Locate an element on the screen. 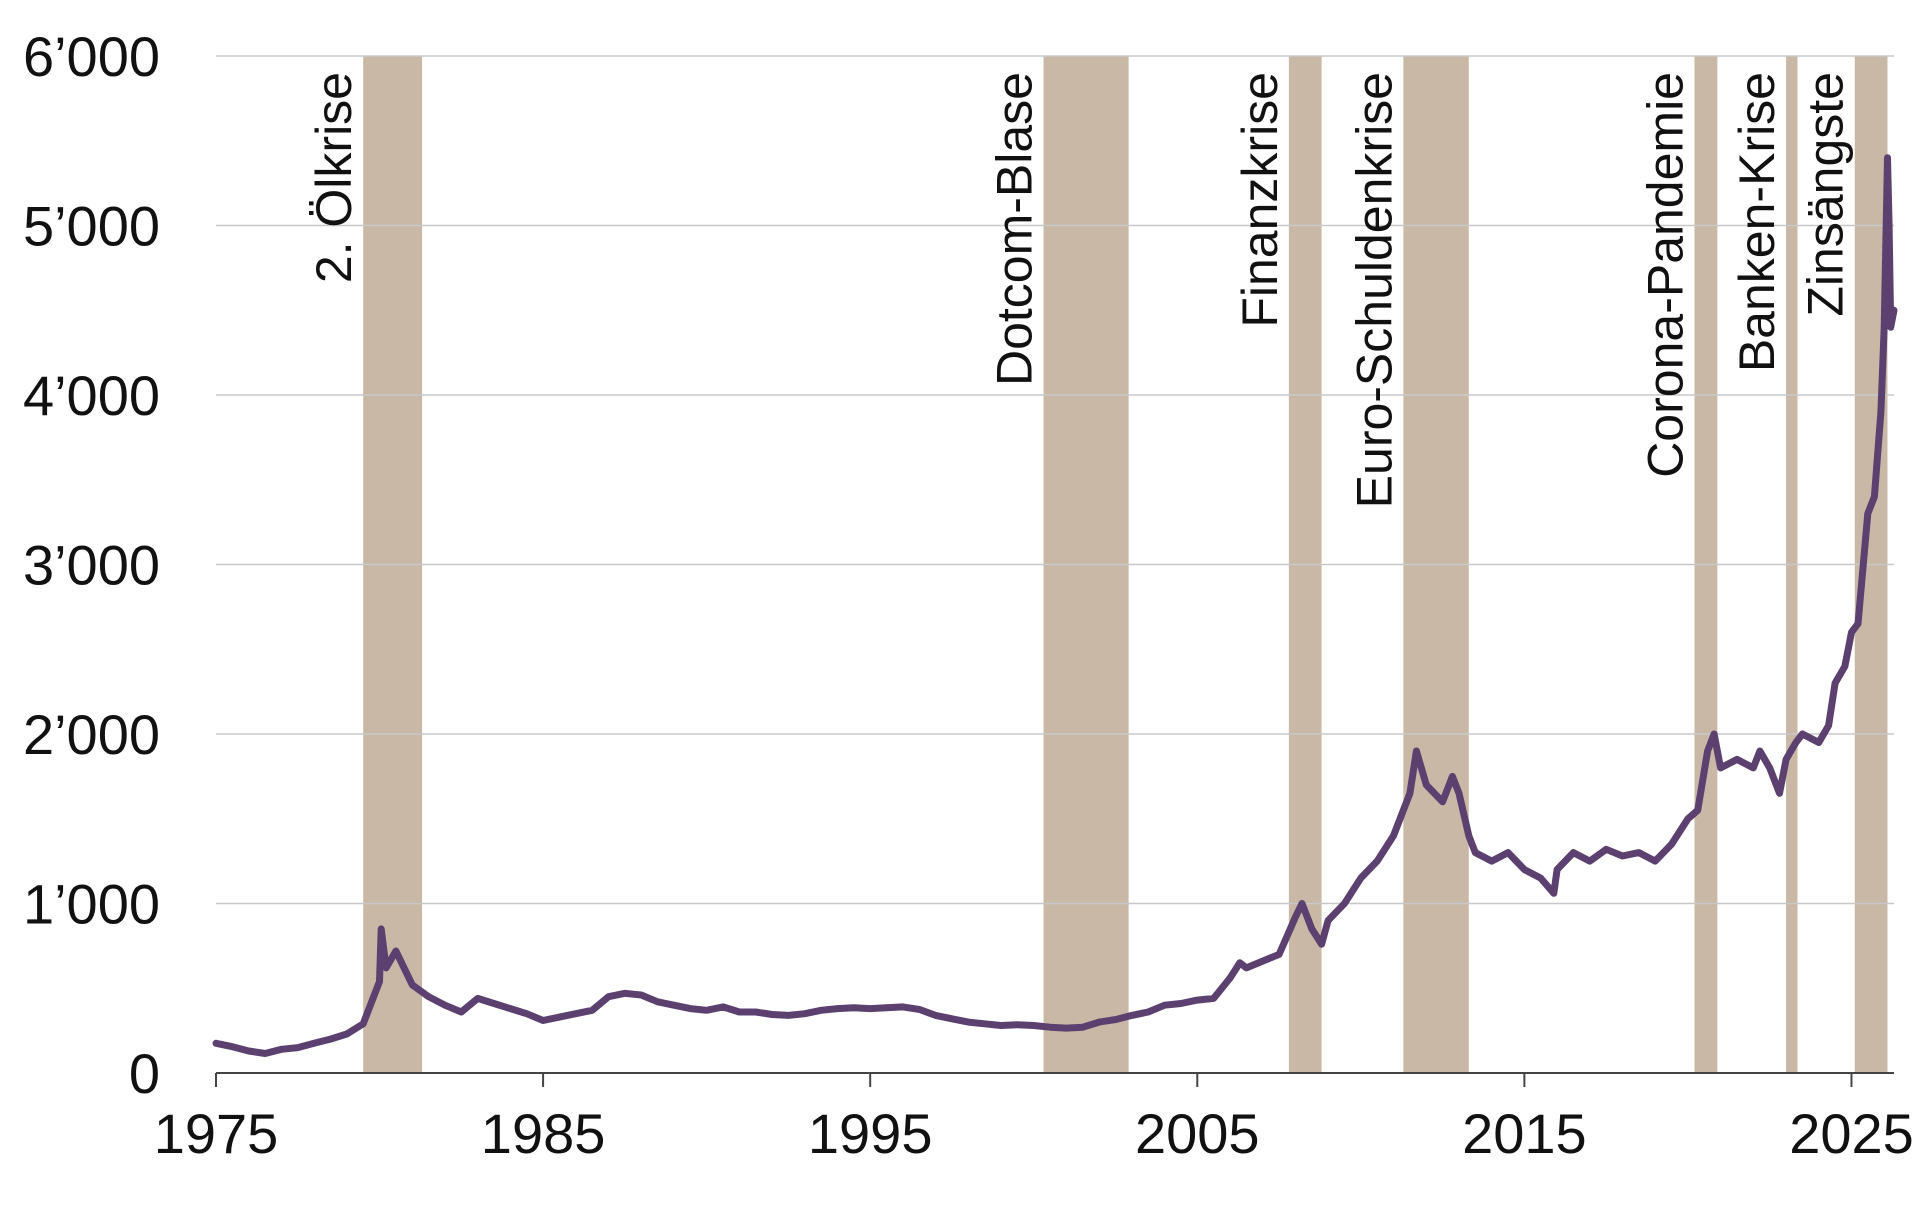  crisis-label: Zinsängste is located at coordinates (1826, 194).